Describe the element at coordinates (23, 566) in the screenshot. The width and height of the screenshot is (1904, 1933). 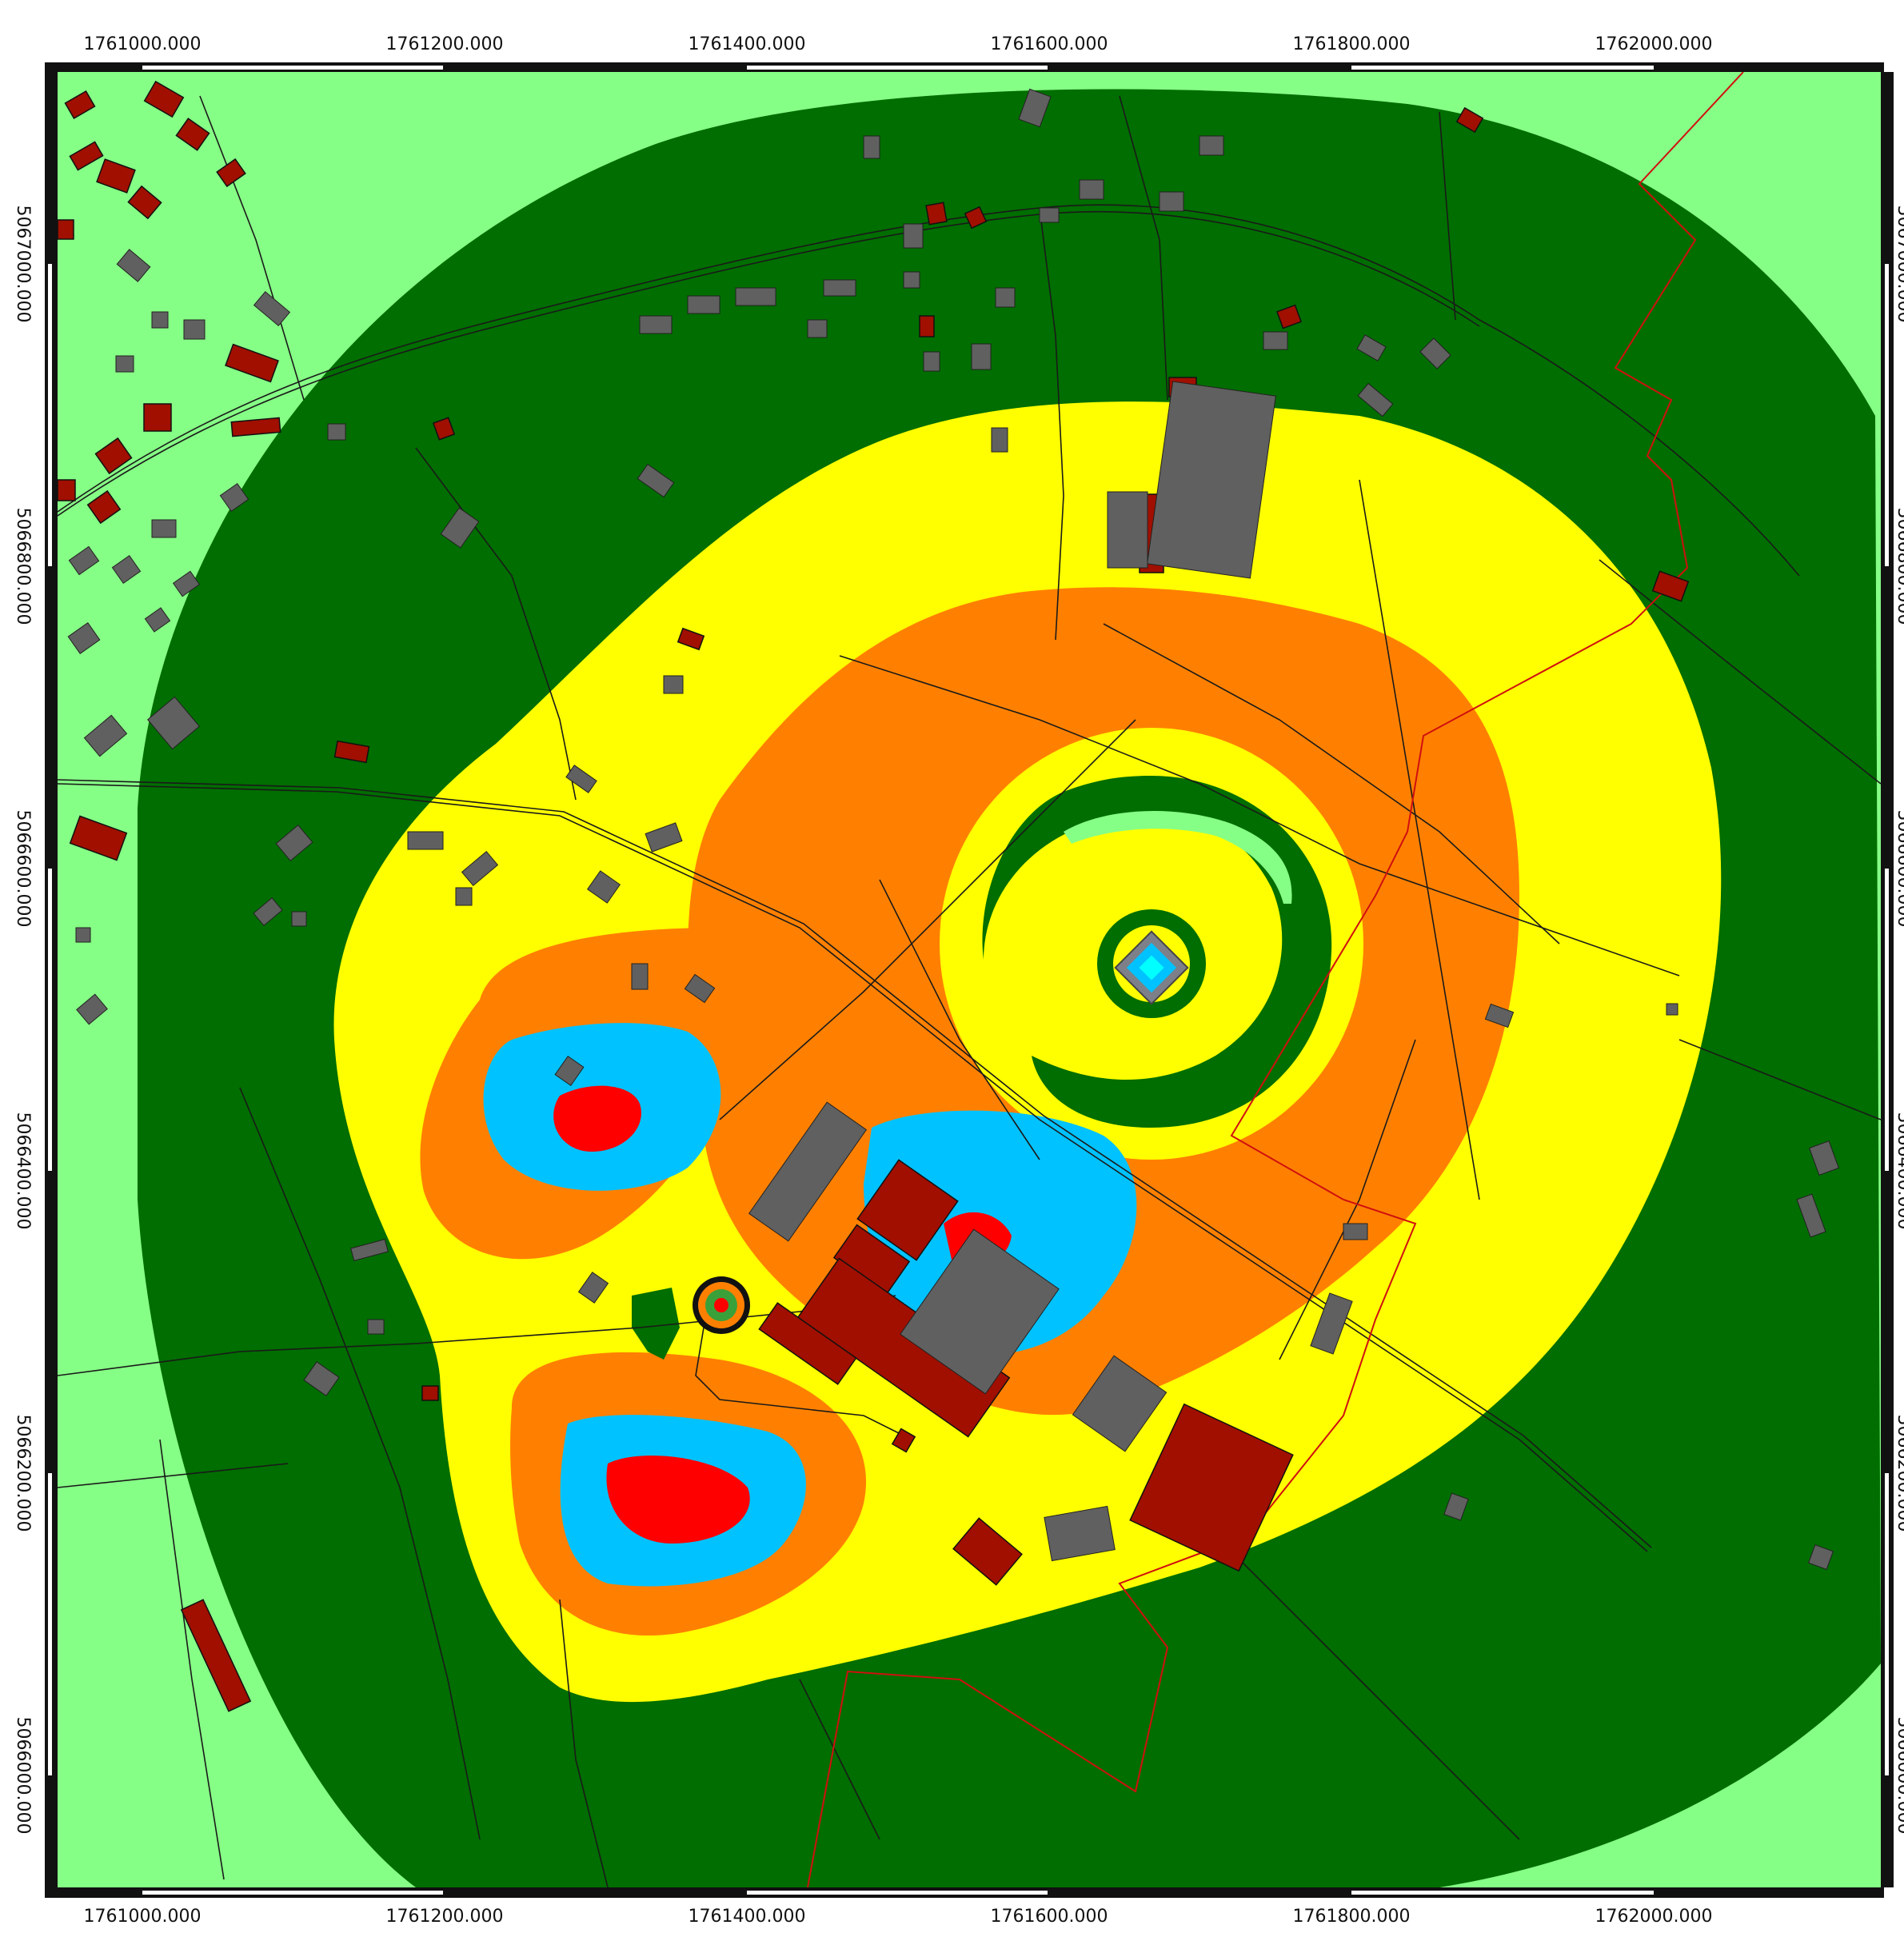
I see `y-tick-label-left: 5066800.000` at that location.